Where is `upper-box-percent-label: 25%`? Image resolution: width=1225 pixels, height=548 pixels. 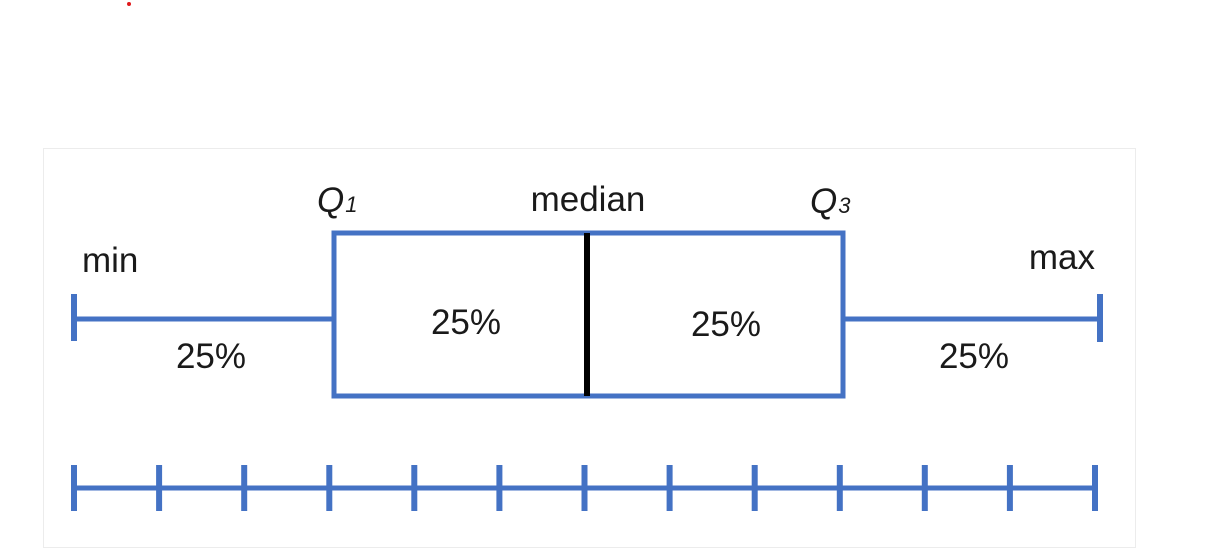
upper-box-percent-label: 25% is located at coordinates (726, 324).